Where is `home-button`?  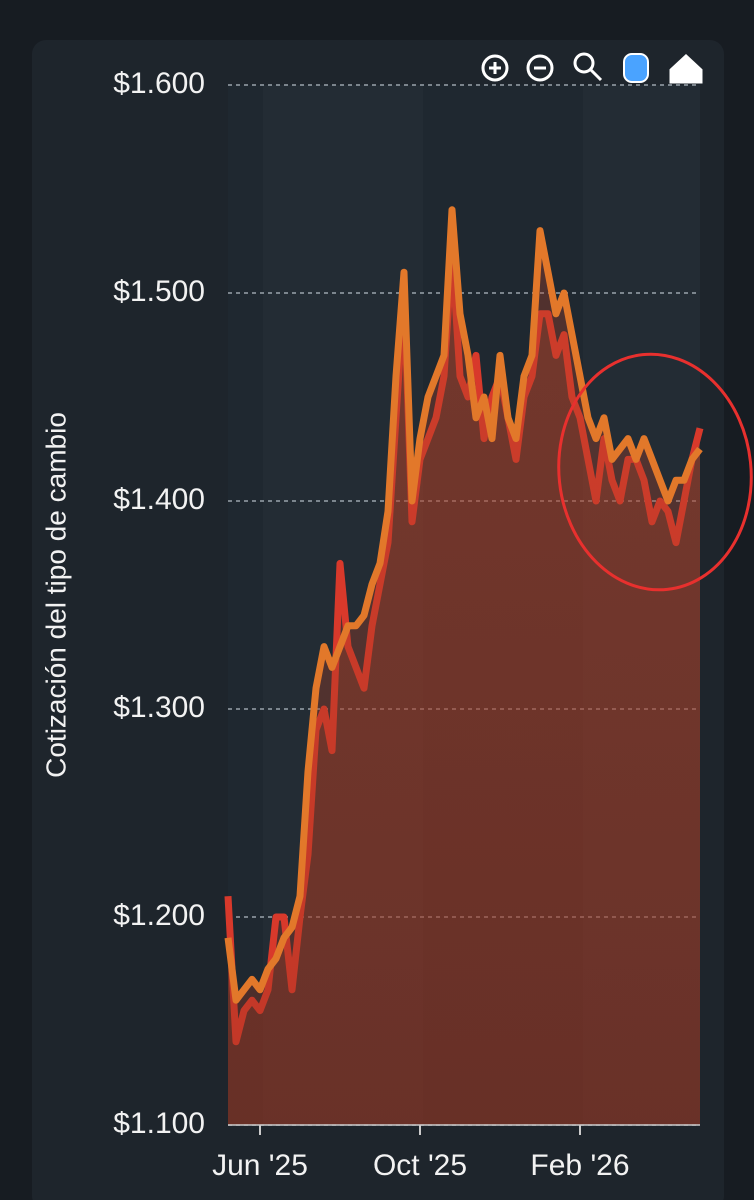 home-button is located at coordinates (686, 68).